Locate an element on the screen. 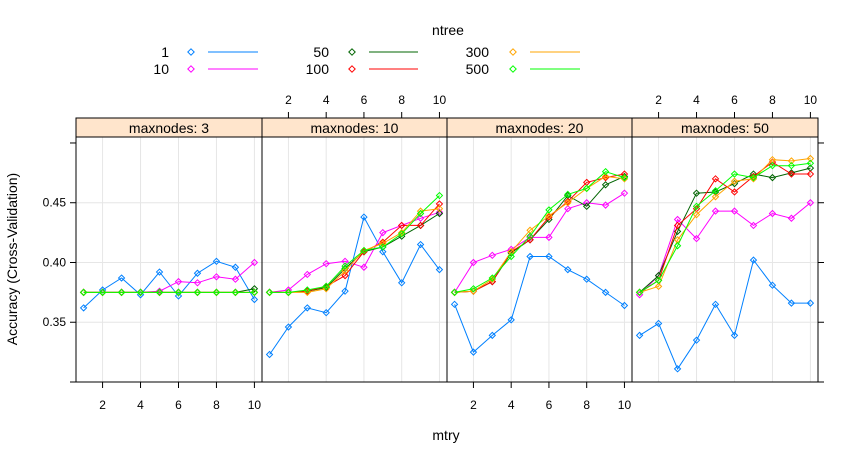 The height and width of the screenshot is (455, 855). panel-frame is located at coordinates (725, 259).